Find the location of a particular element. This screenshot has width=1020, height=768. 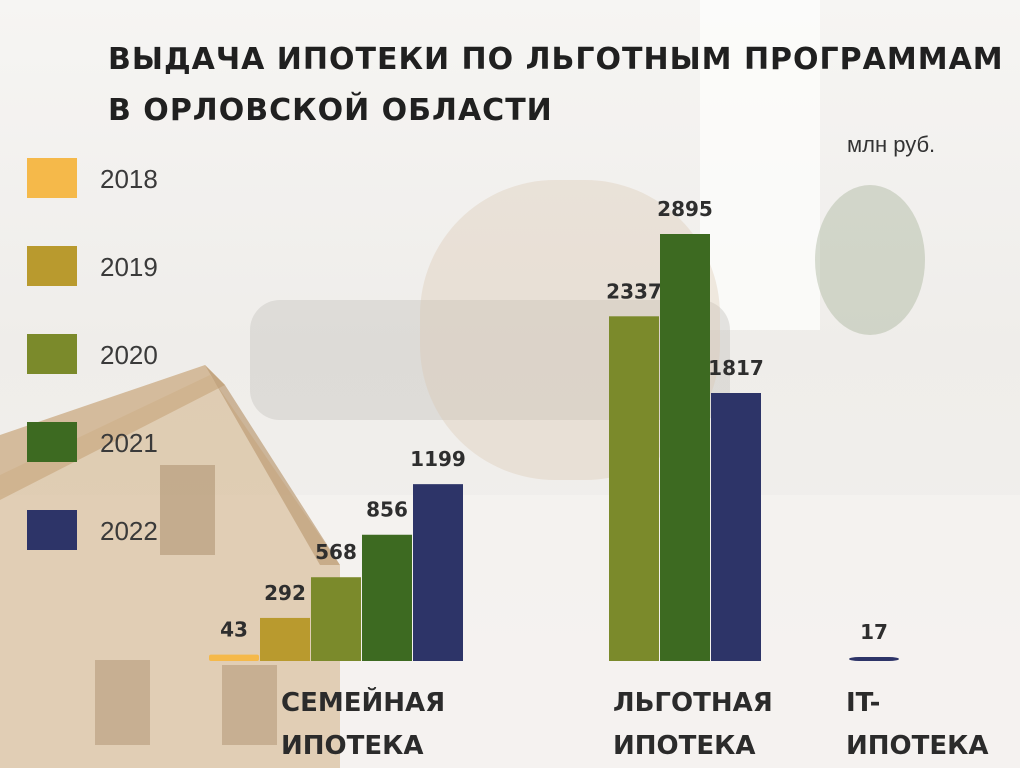

data-label-it-2022: 17 is located at coordinates (874, 632).